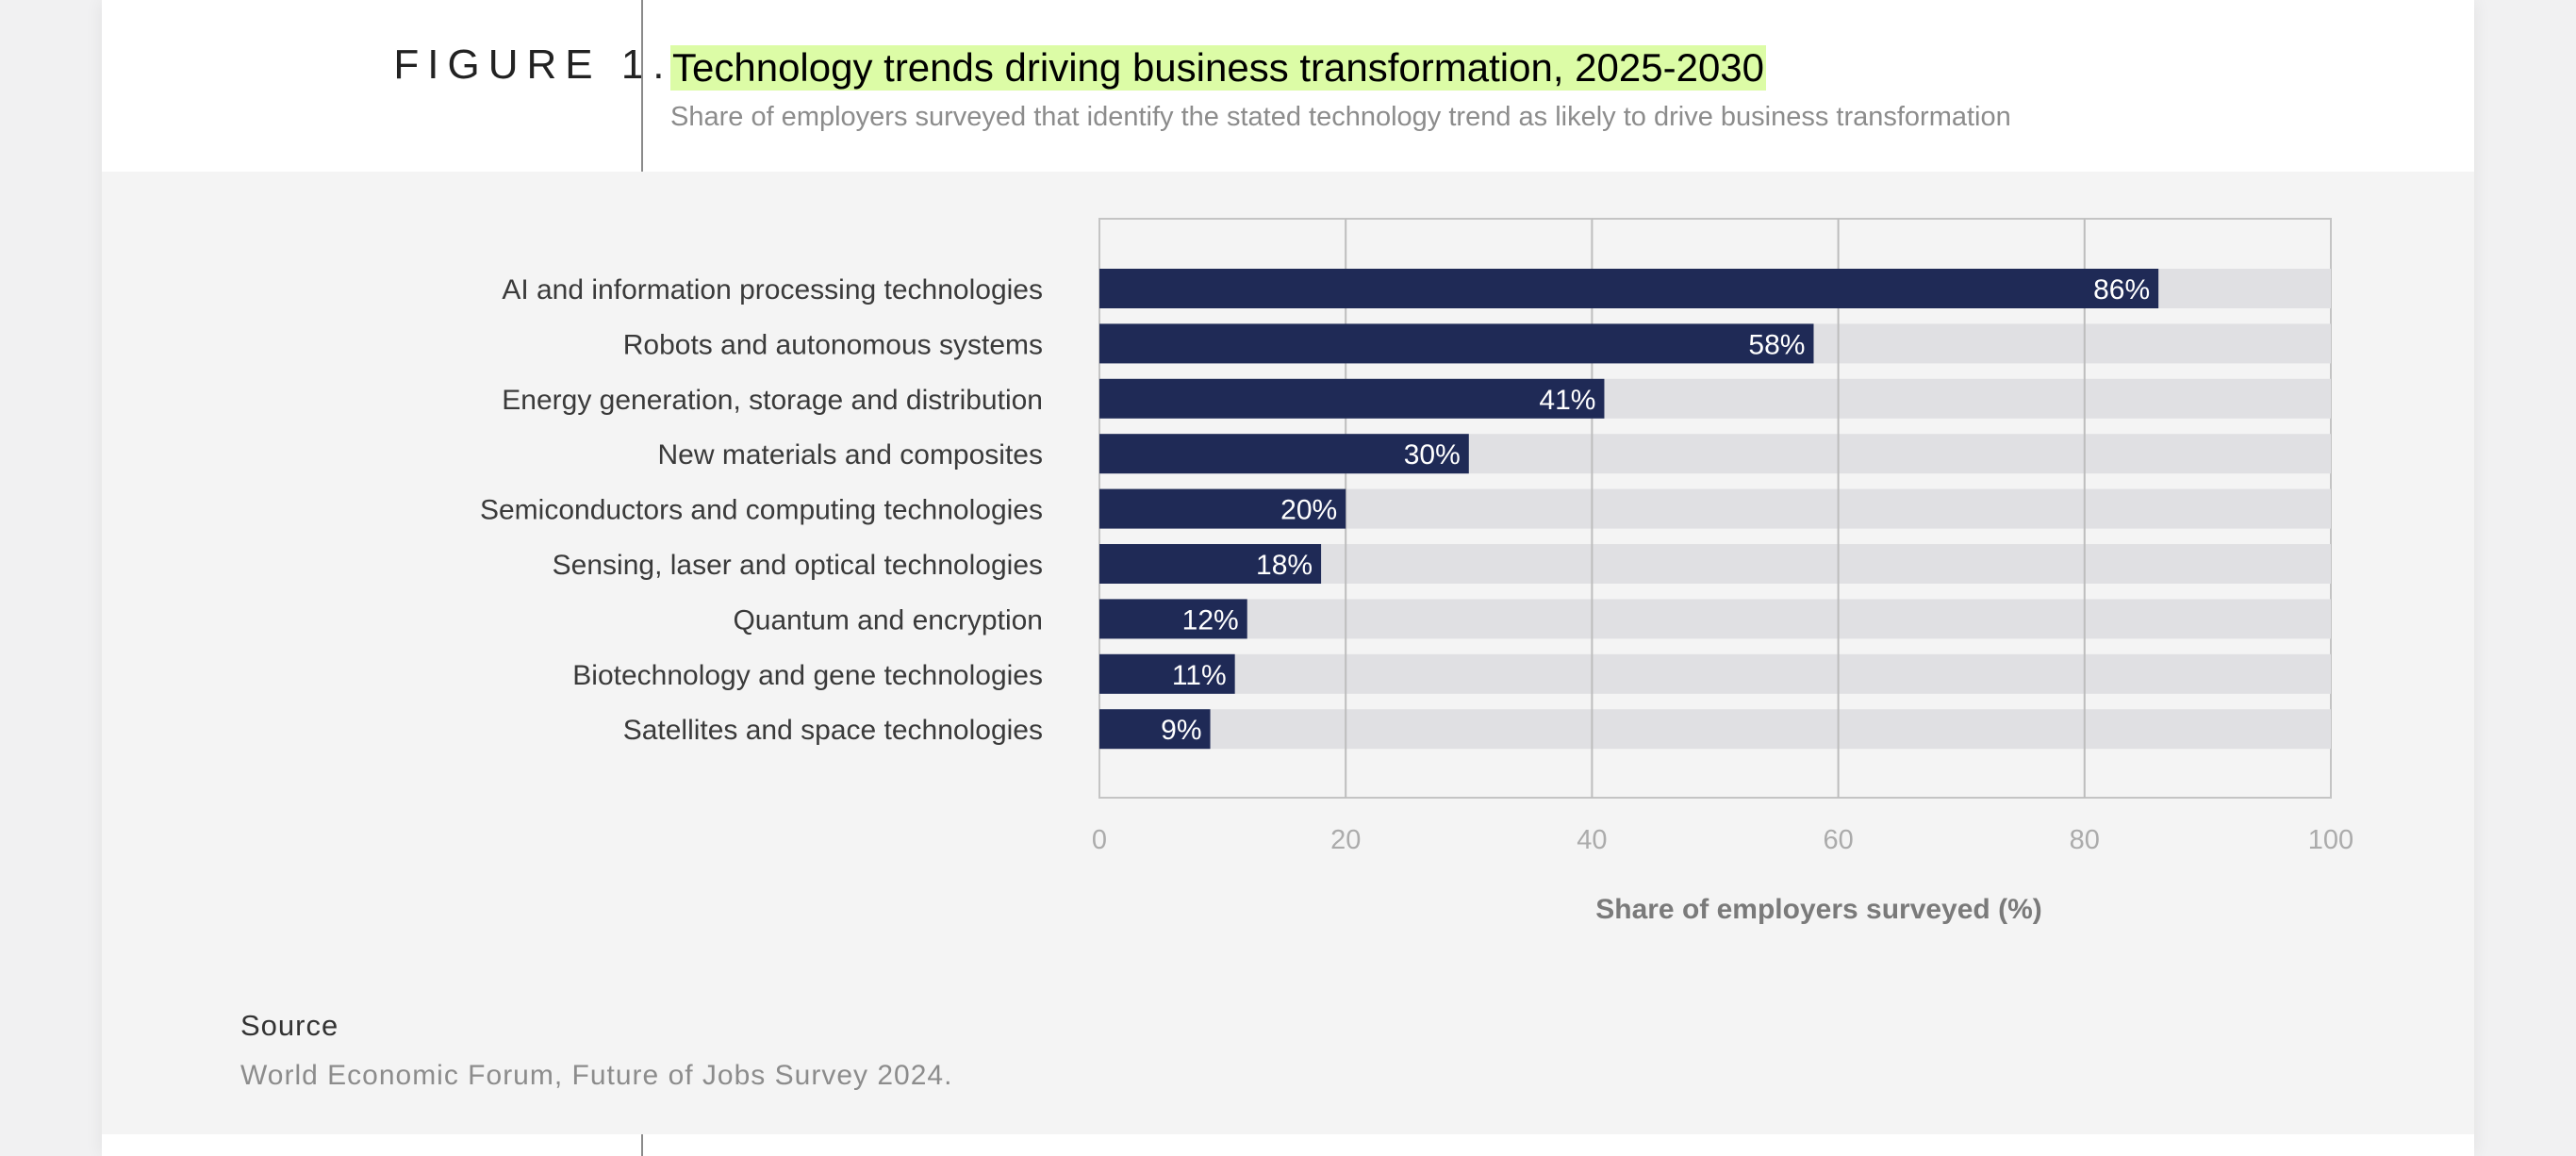 This screenshot has width=2576, height=1156. What do you see at coordinates (888, 620) in the screenshot?
I see `category-label: Quantum and encryption` at bounding box center [888, 620].